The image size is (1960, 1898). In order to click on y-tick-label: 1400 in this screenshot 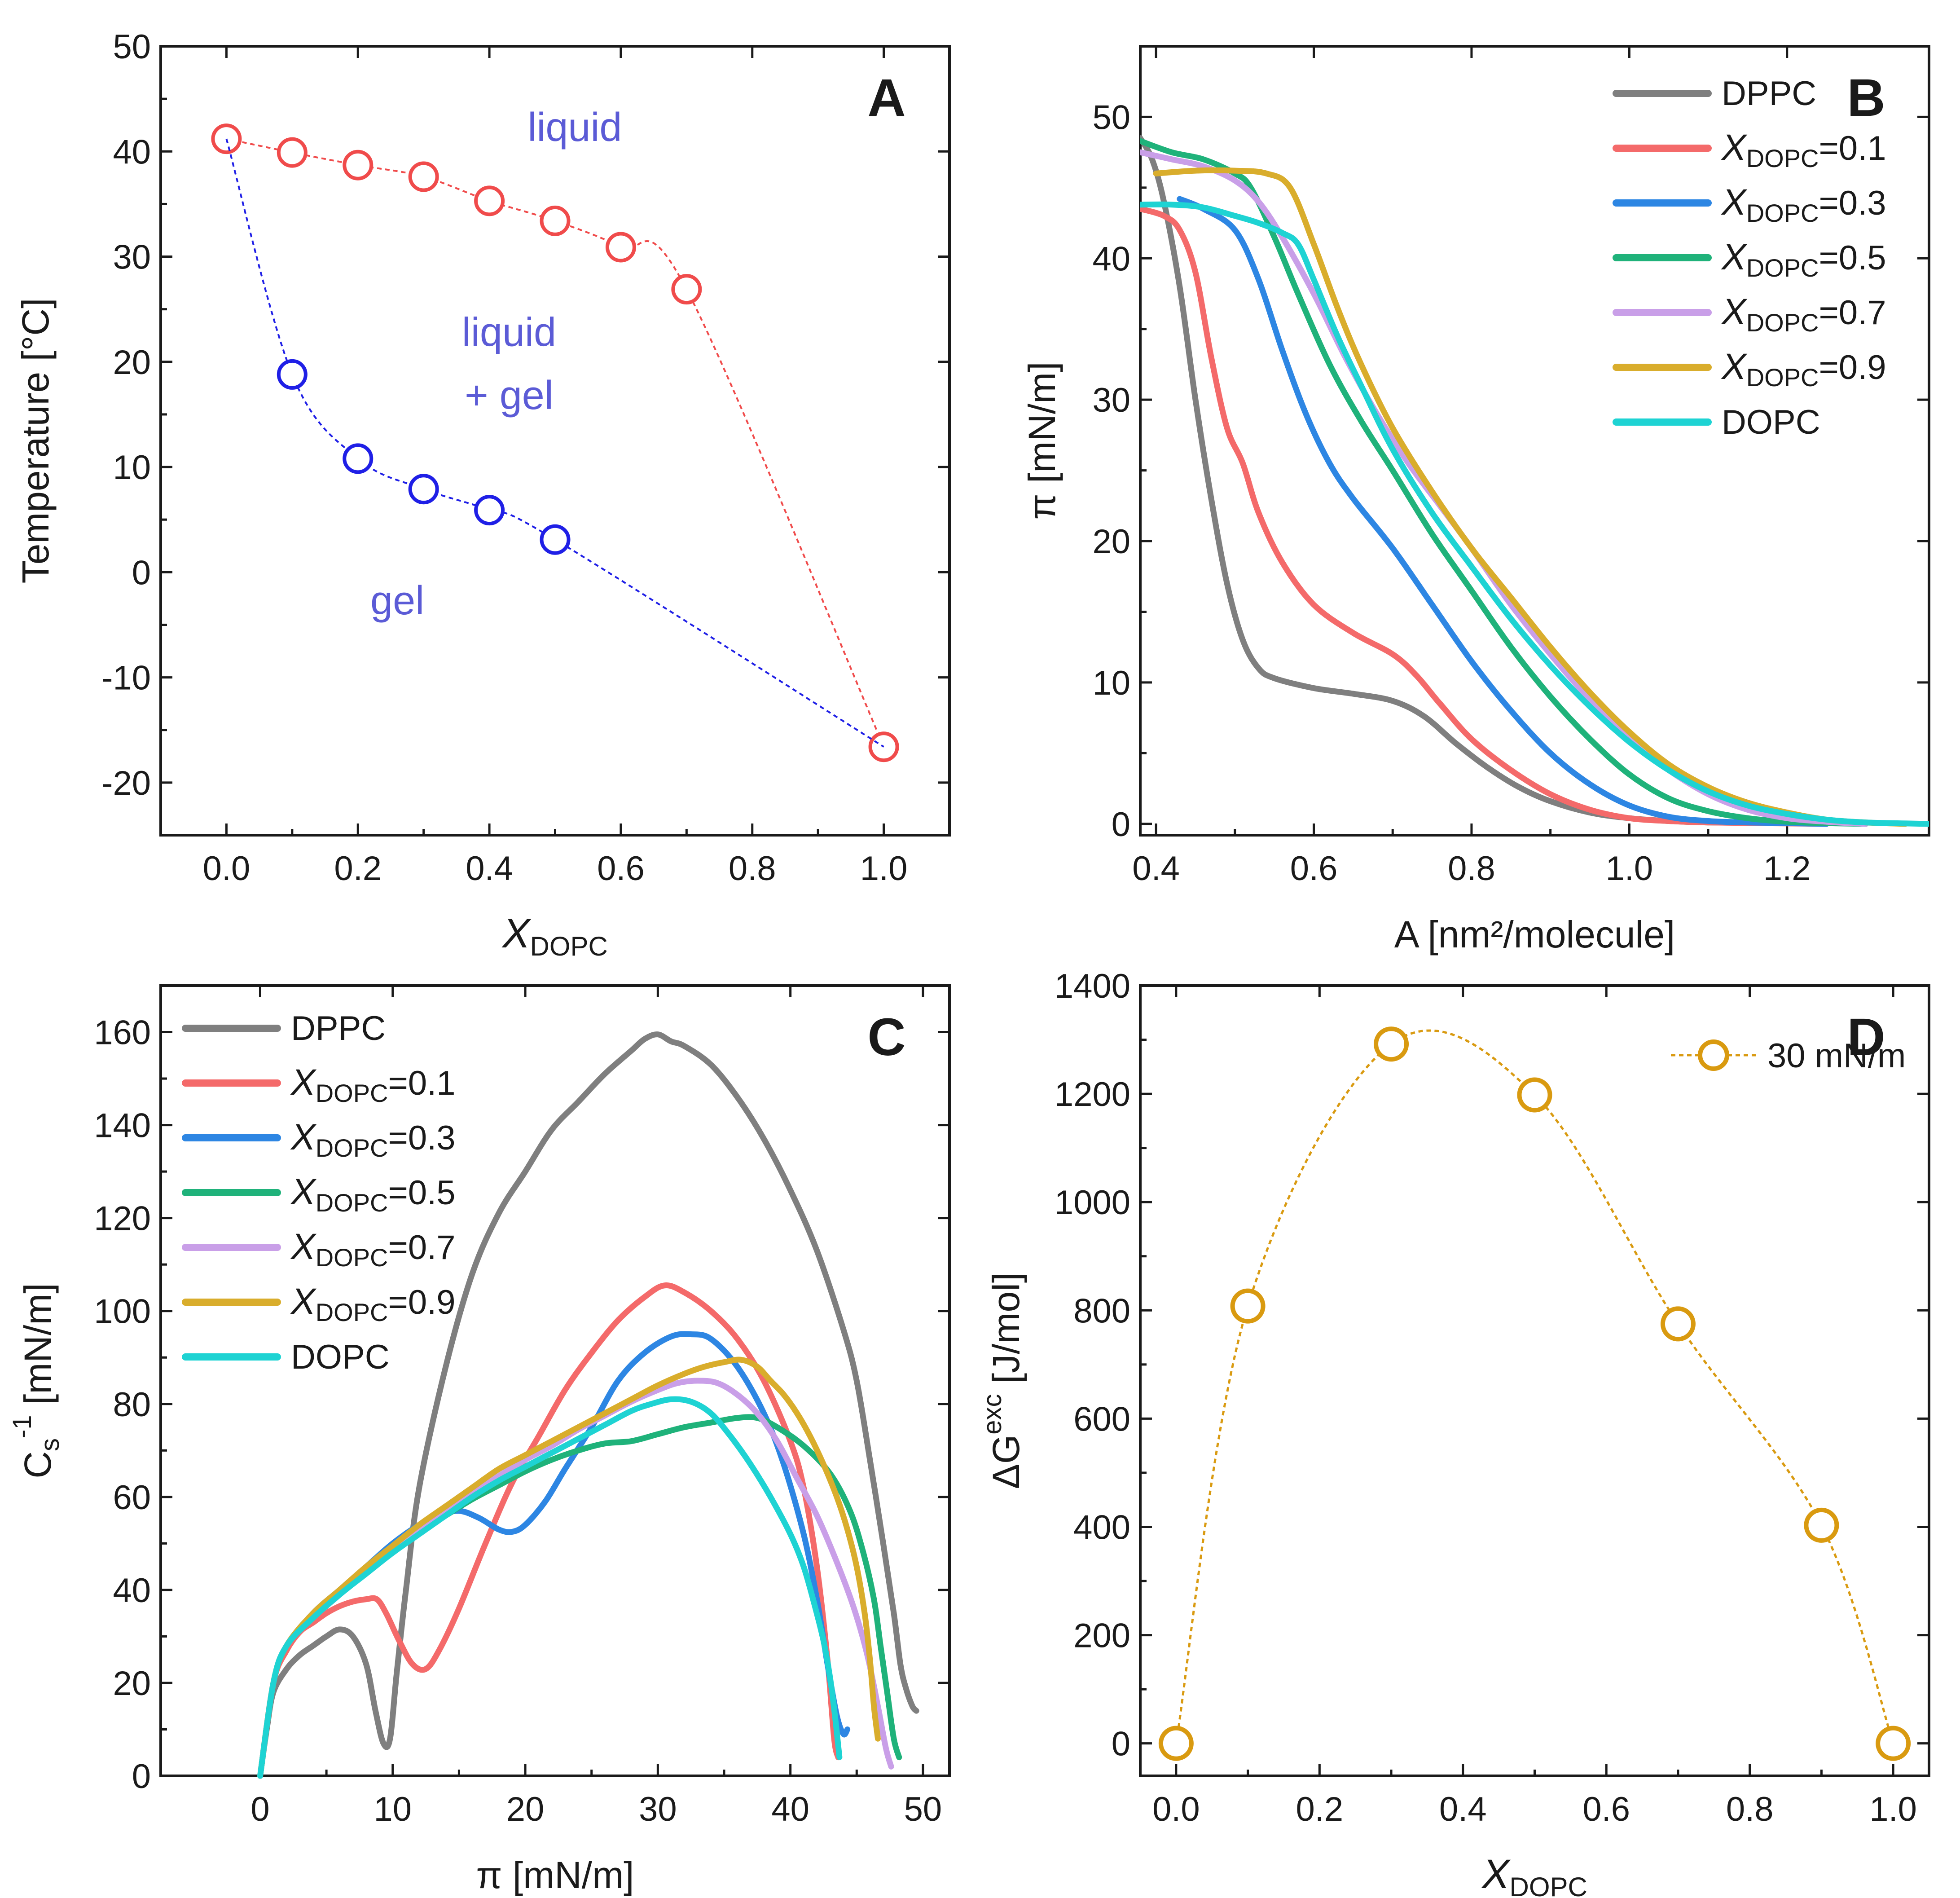, I will do `click(1092, 986)`.